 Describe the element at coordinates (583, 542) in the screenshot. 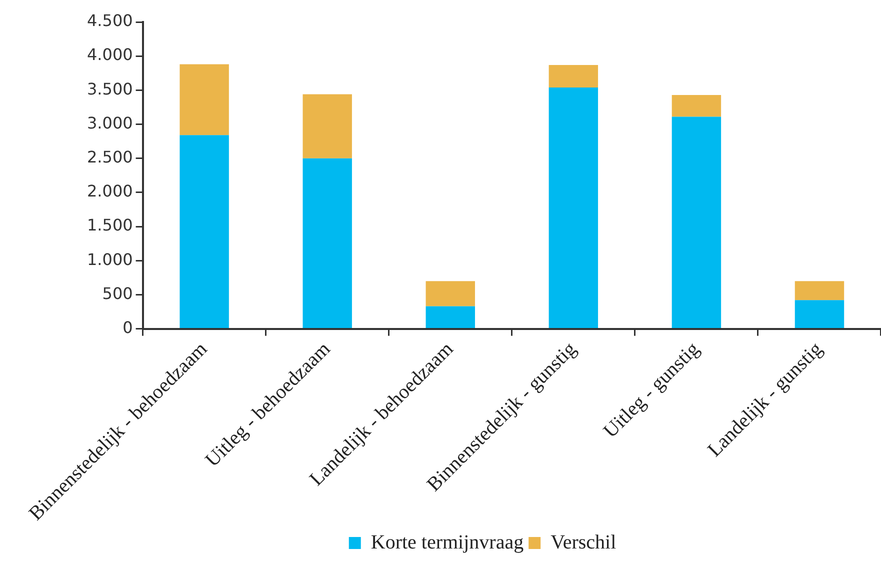

I see `legend-label: Verschil` at that location.